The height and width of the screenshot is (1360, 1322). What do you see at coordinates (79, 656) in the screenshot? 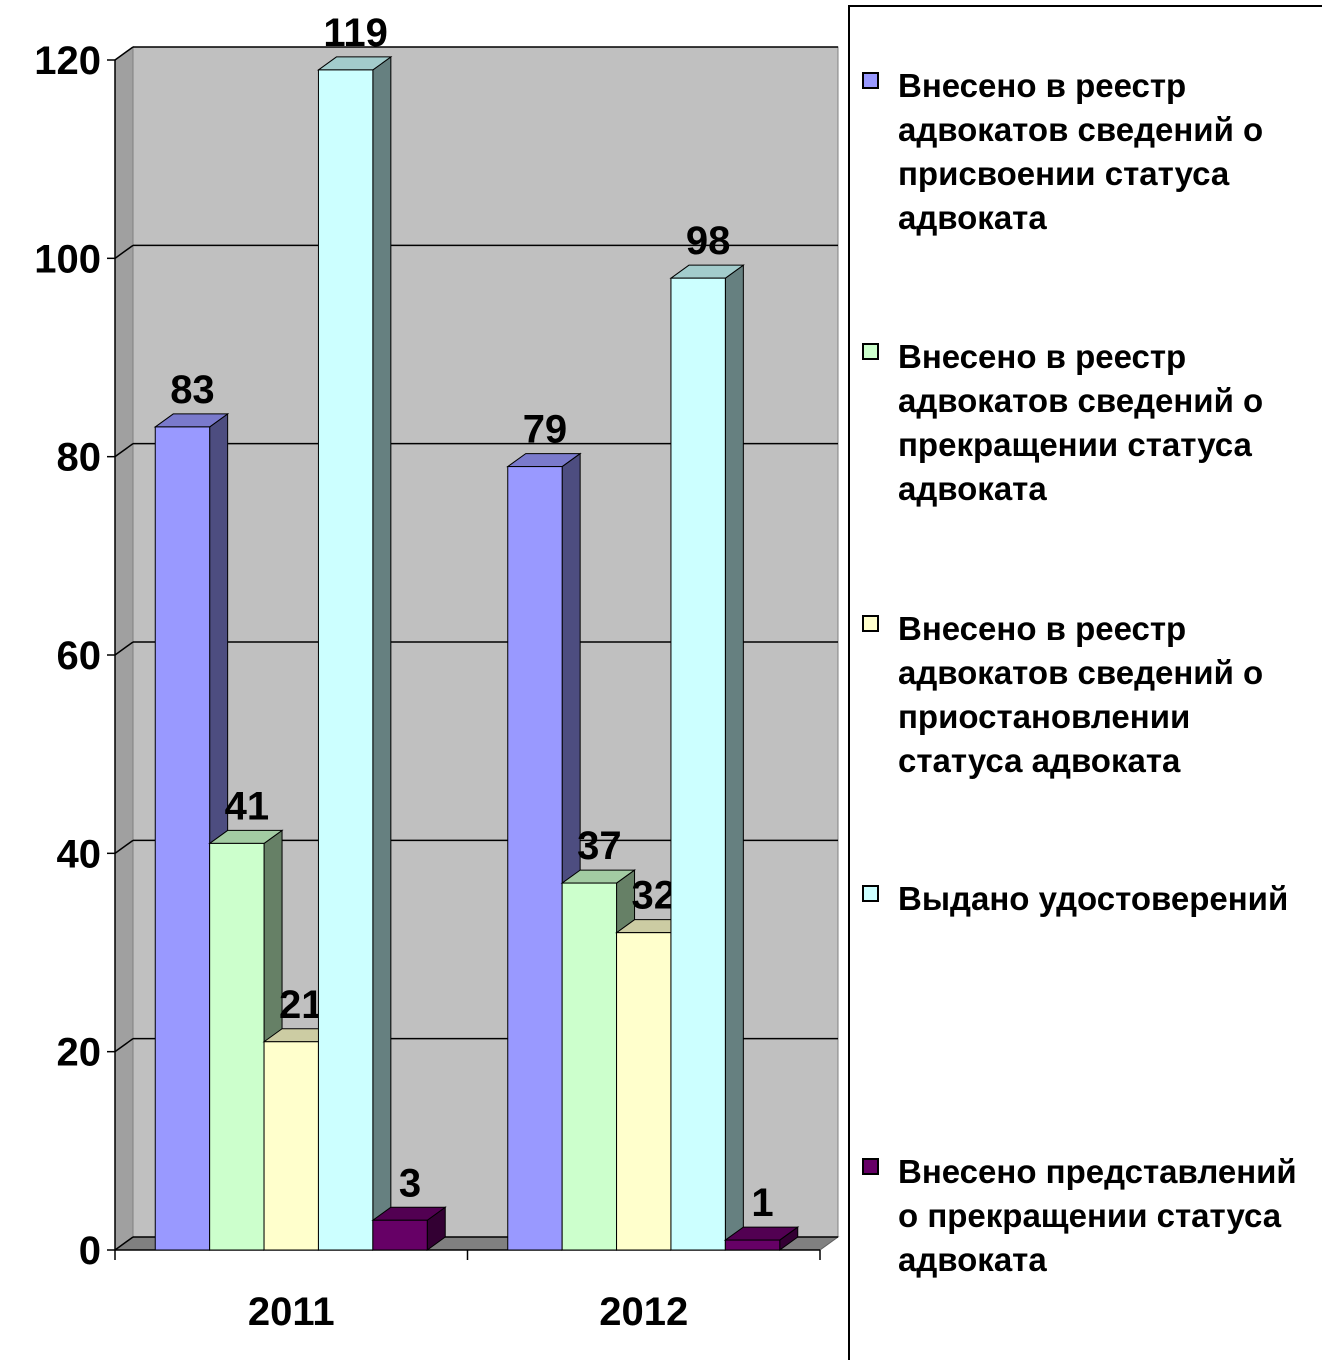
I see `y-tick-label: 60` at bounding box center [79, 656].